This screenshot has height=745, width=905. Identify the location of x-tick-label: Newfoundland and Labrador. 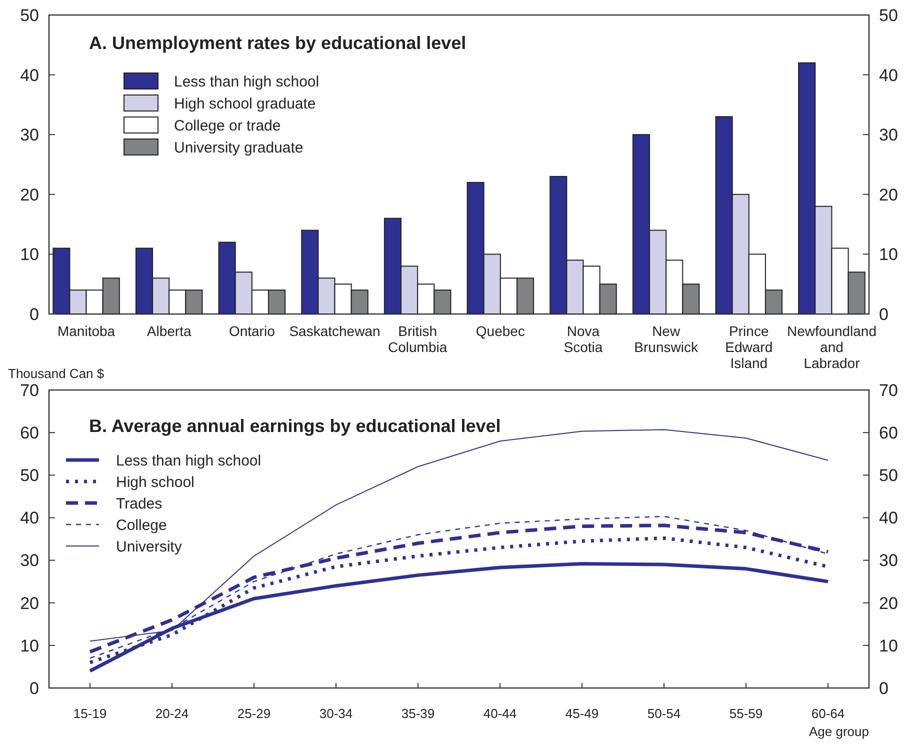
(831, 347).